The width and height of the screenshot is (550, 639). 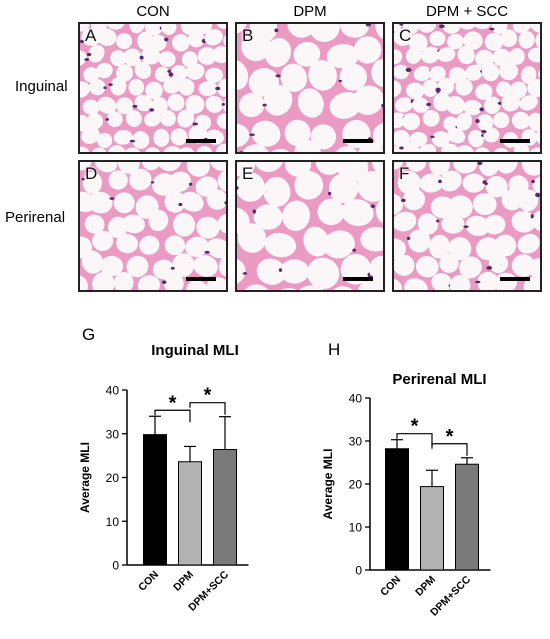 I want to click on significance-star: *, so click(x=208, y=396).